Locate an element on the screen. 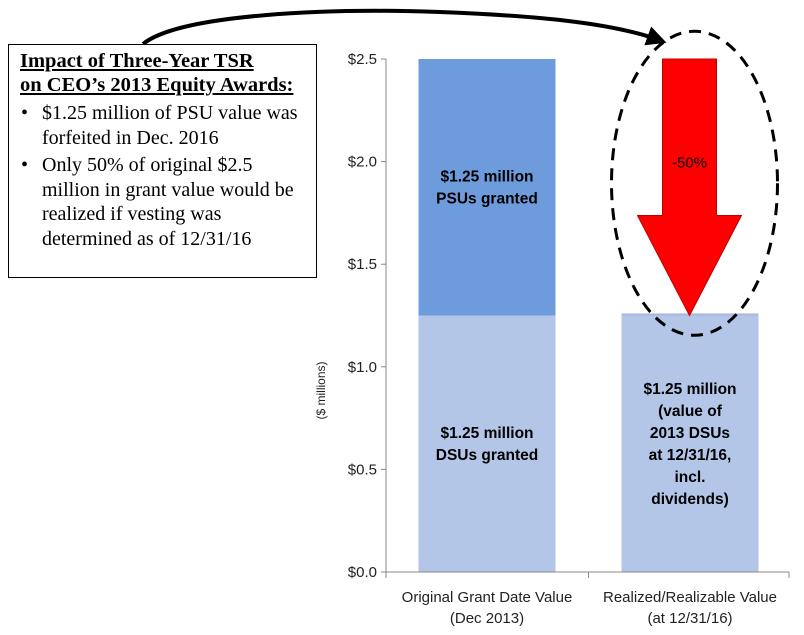 Image resolution: width=804 pixels, height=635 pixels. impact-title-line-1: Impact of Three-Year TSR is located at coordinates (137, 61).